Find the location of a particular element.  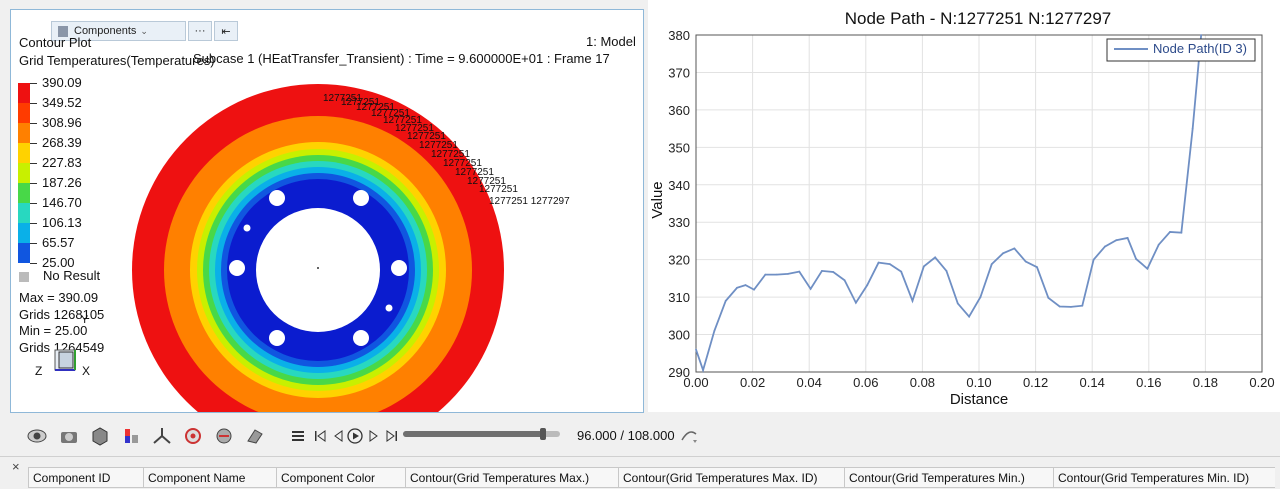

y-tick-label: 380 is located at coordinates (679, 35).